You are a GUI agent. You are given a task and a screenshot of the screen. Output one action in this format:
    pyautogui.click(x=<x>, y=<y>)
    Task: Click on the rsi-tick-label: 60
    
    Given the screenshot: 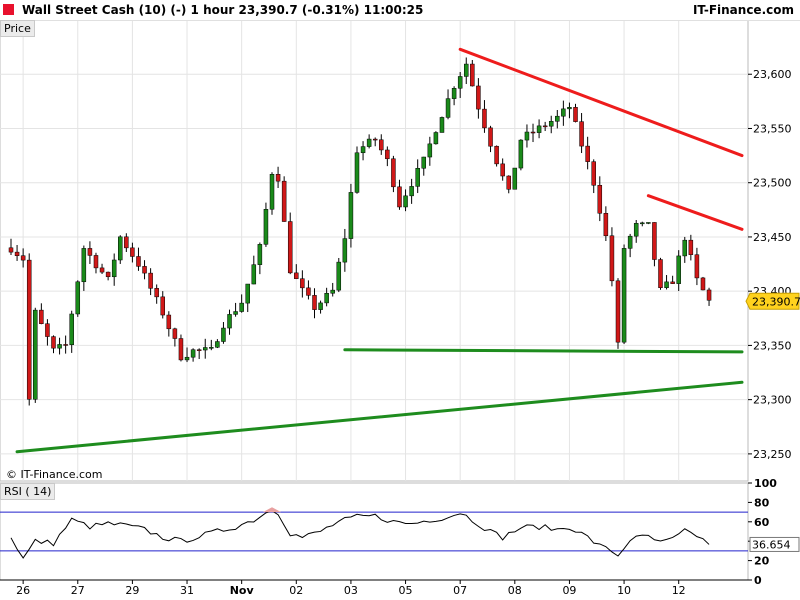 What is the action you would take?
    pyautogui.click(x=762, y=522)
    